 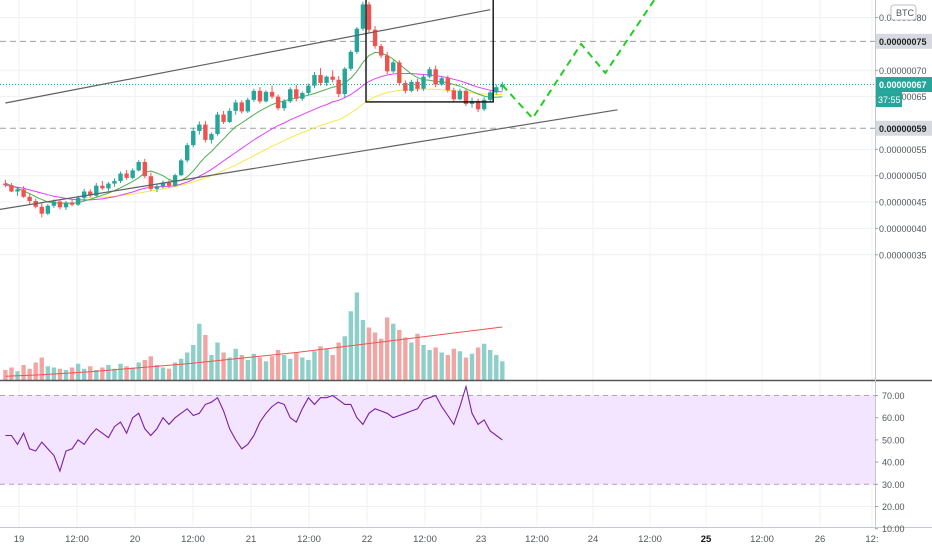 I want to click on rsi-tick-label: 30.00, so click(x=893, y=485).